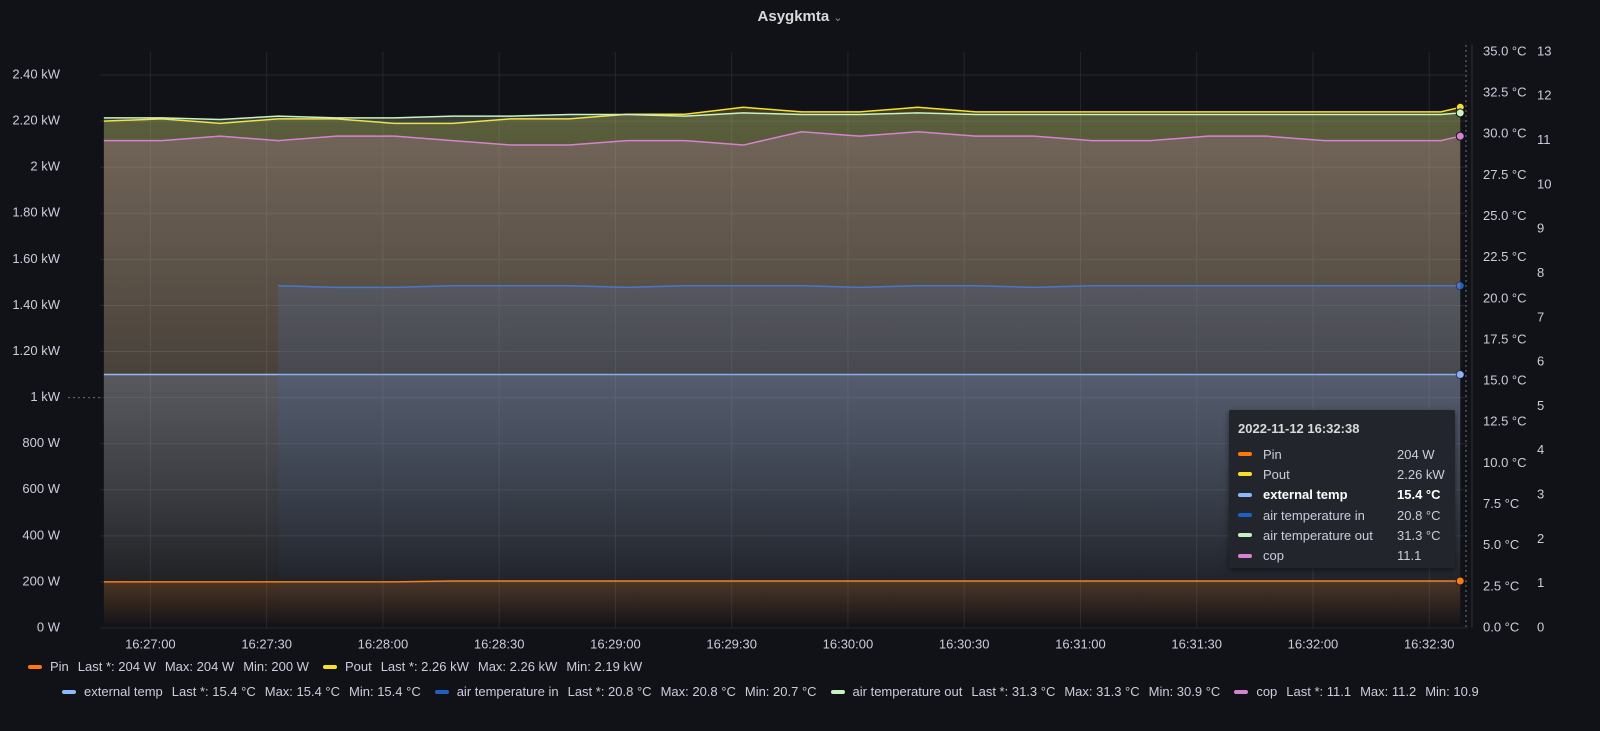 The width and height of the screenshot is (1600, 731). Describe the element at coordinates (36, 304) in the screenshot. I see `y-tick-label: 1.40 kW` at that location.